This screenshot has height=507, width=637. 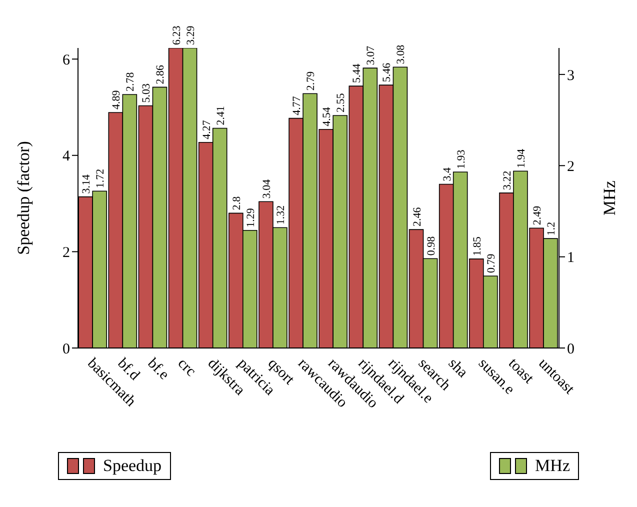 I want to click on data-label: 1.32, so click(x=280, y=215).